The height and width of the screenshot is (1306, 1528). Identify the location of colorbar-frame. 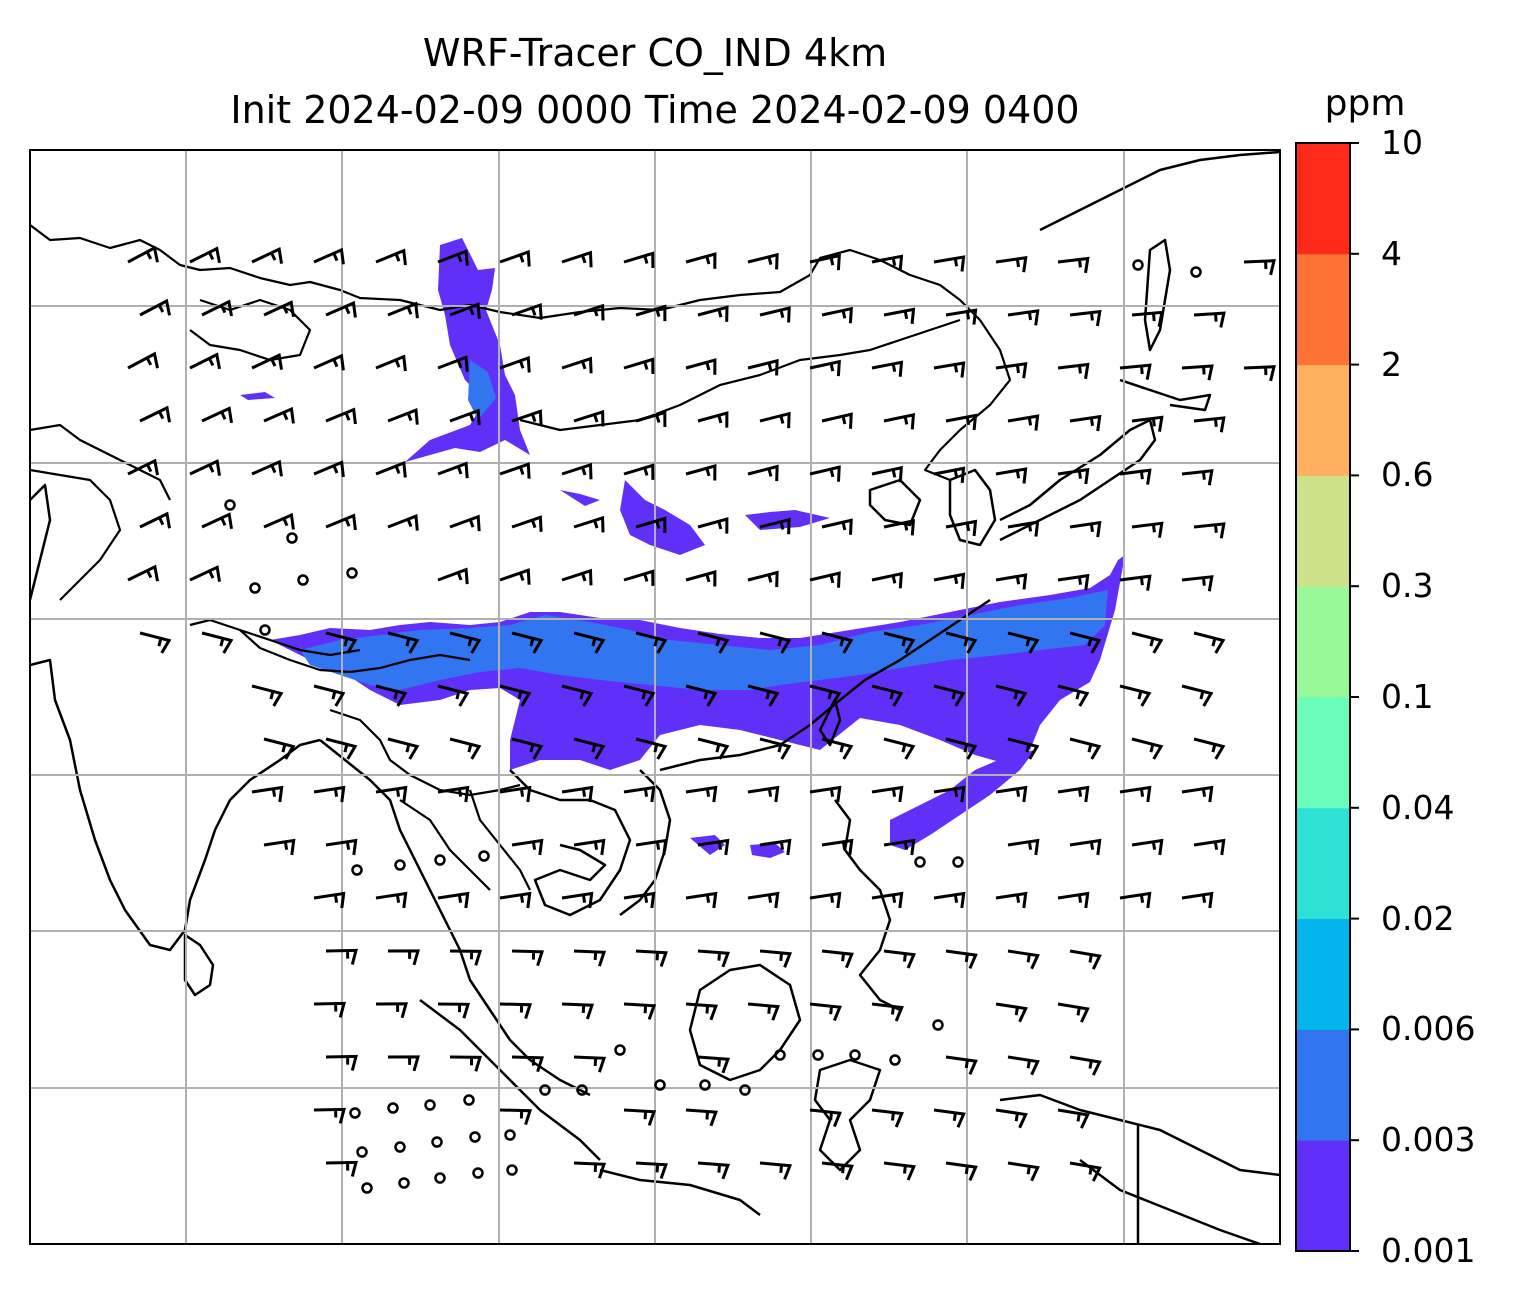
(1323, 697).